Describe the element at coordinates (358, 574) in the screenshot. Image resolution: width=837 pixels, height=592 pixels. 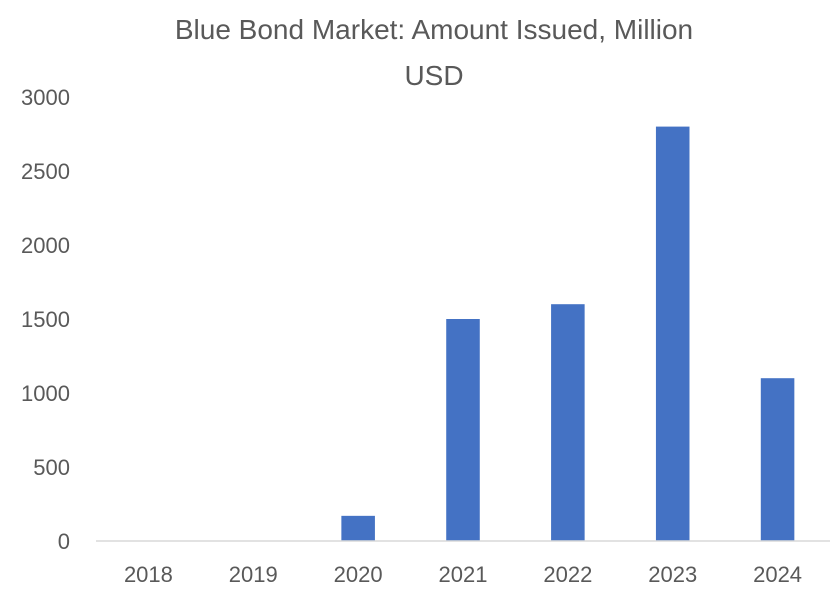
I see `x-tick-label: 2020` at that location.